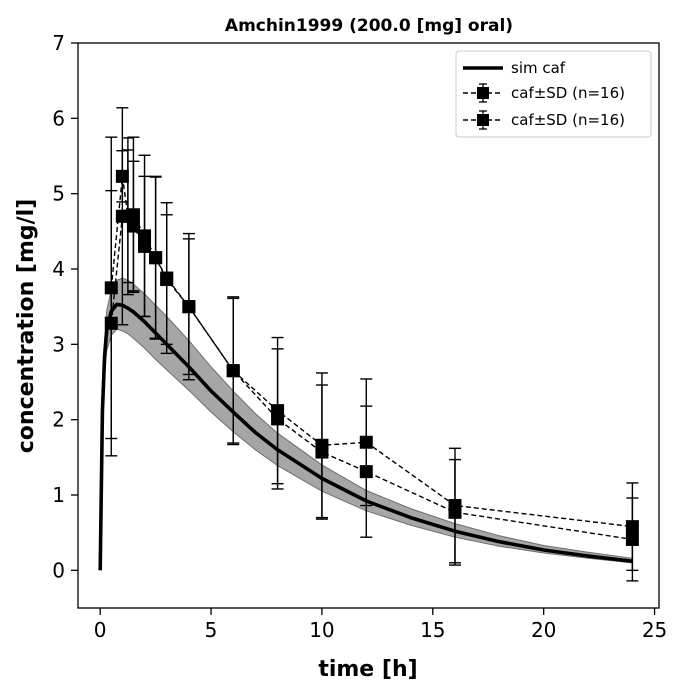 This screenshot has height=695, width=685. Describe the element at coordinates (58, 570) in the screenshot. I see `y-tick-label: 0` at that location.